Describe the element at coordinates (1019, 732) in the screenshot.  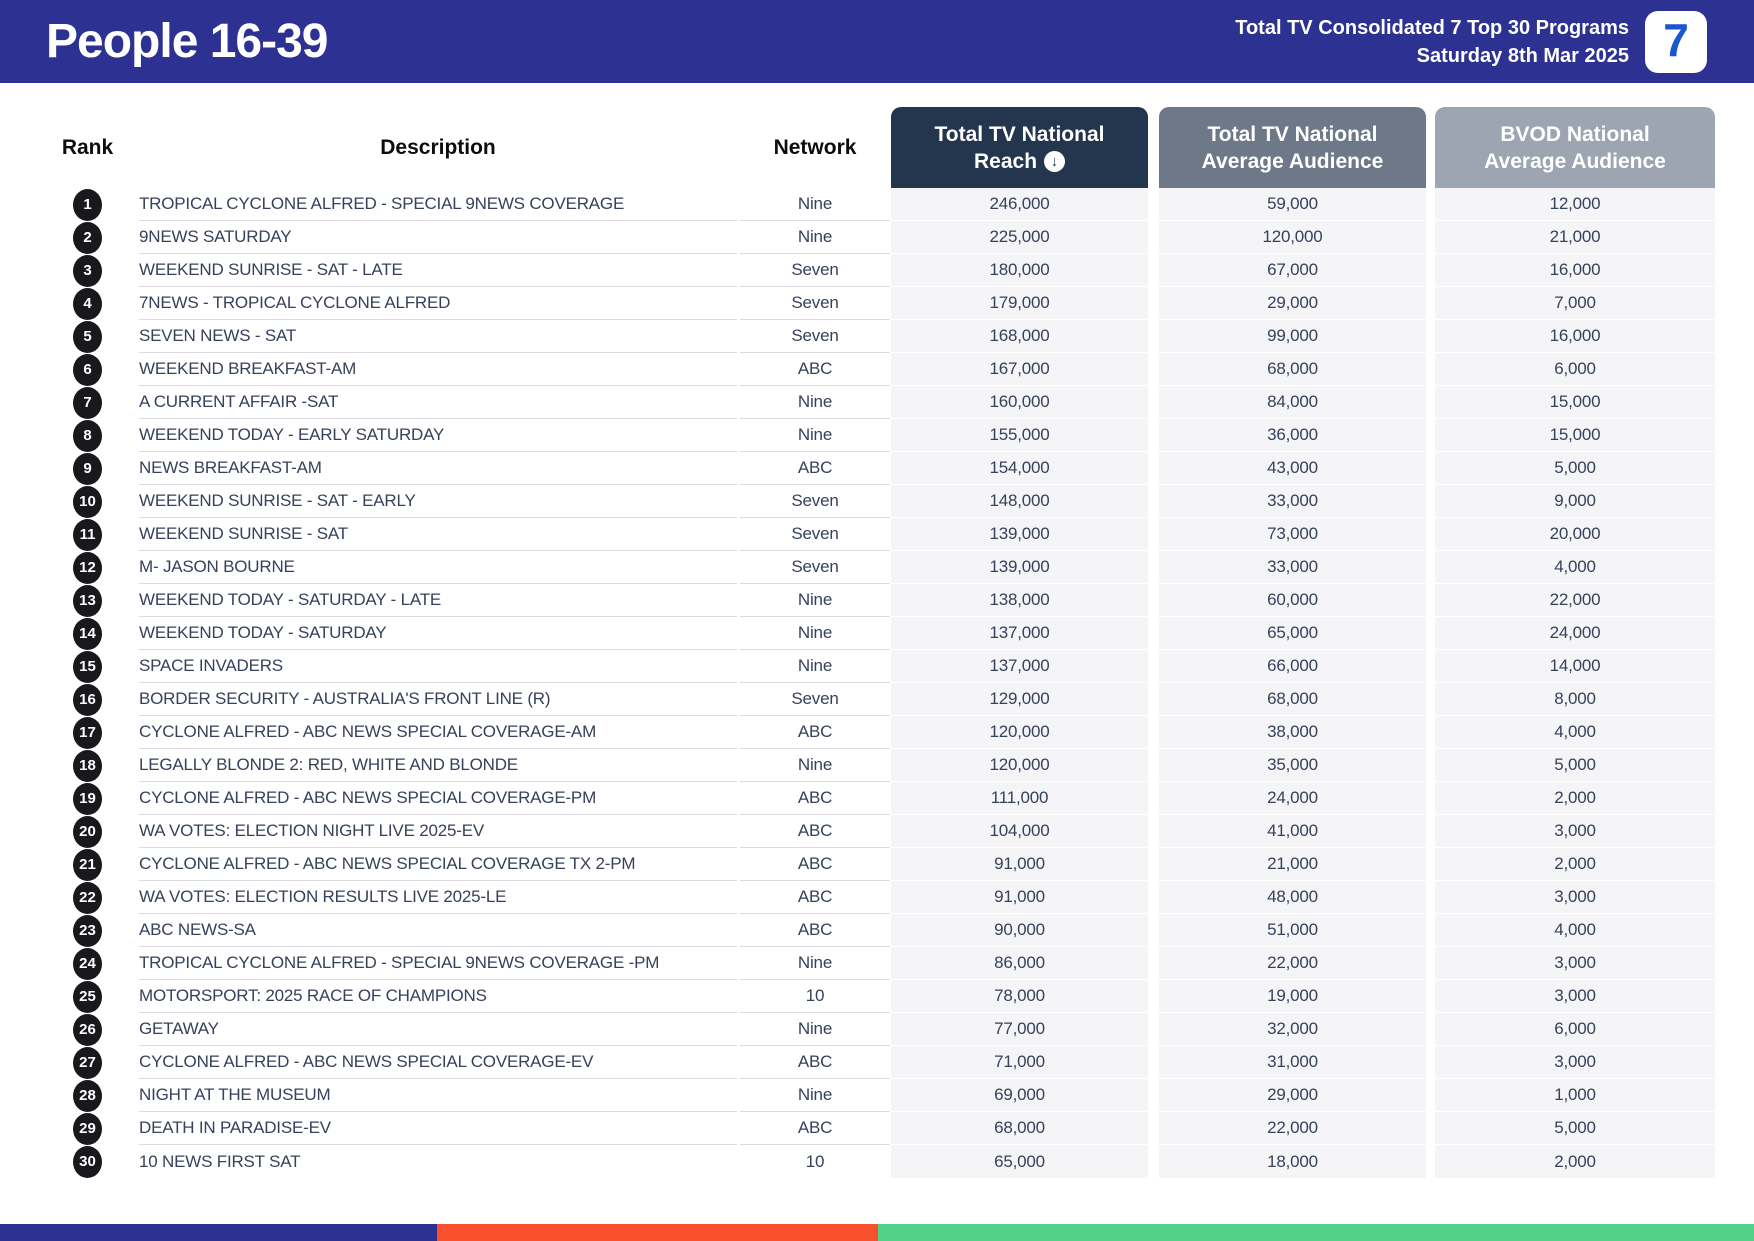
I see `reach-value-cell: 120,000` at that location.